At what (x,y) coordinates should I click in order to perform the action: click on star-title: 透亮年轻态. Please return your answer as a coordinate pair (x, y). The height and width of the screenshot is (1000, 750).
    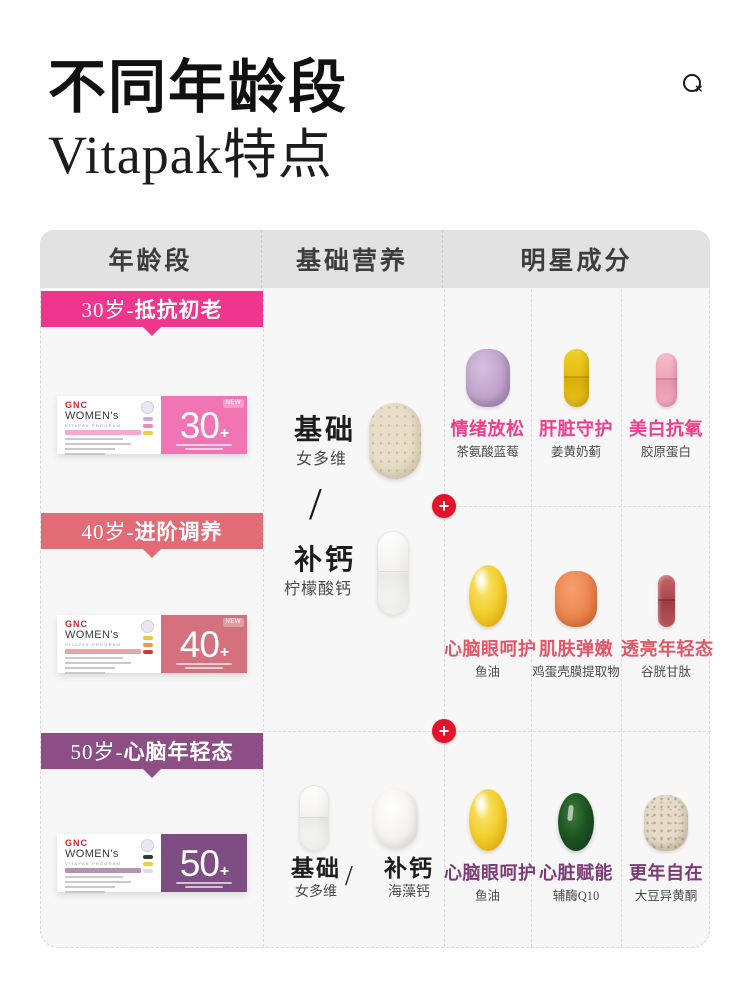
    Looking at the image, I should click on (667, 649).